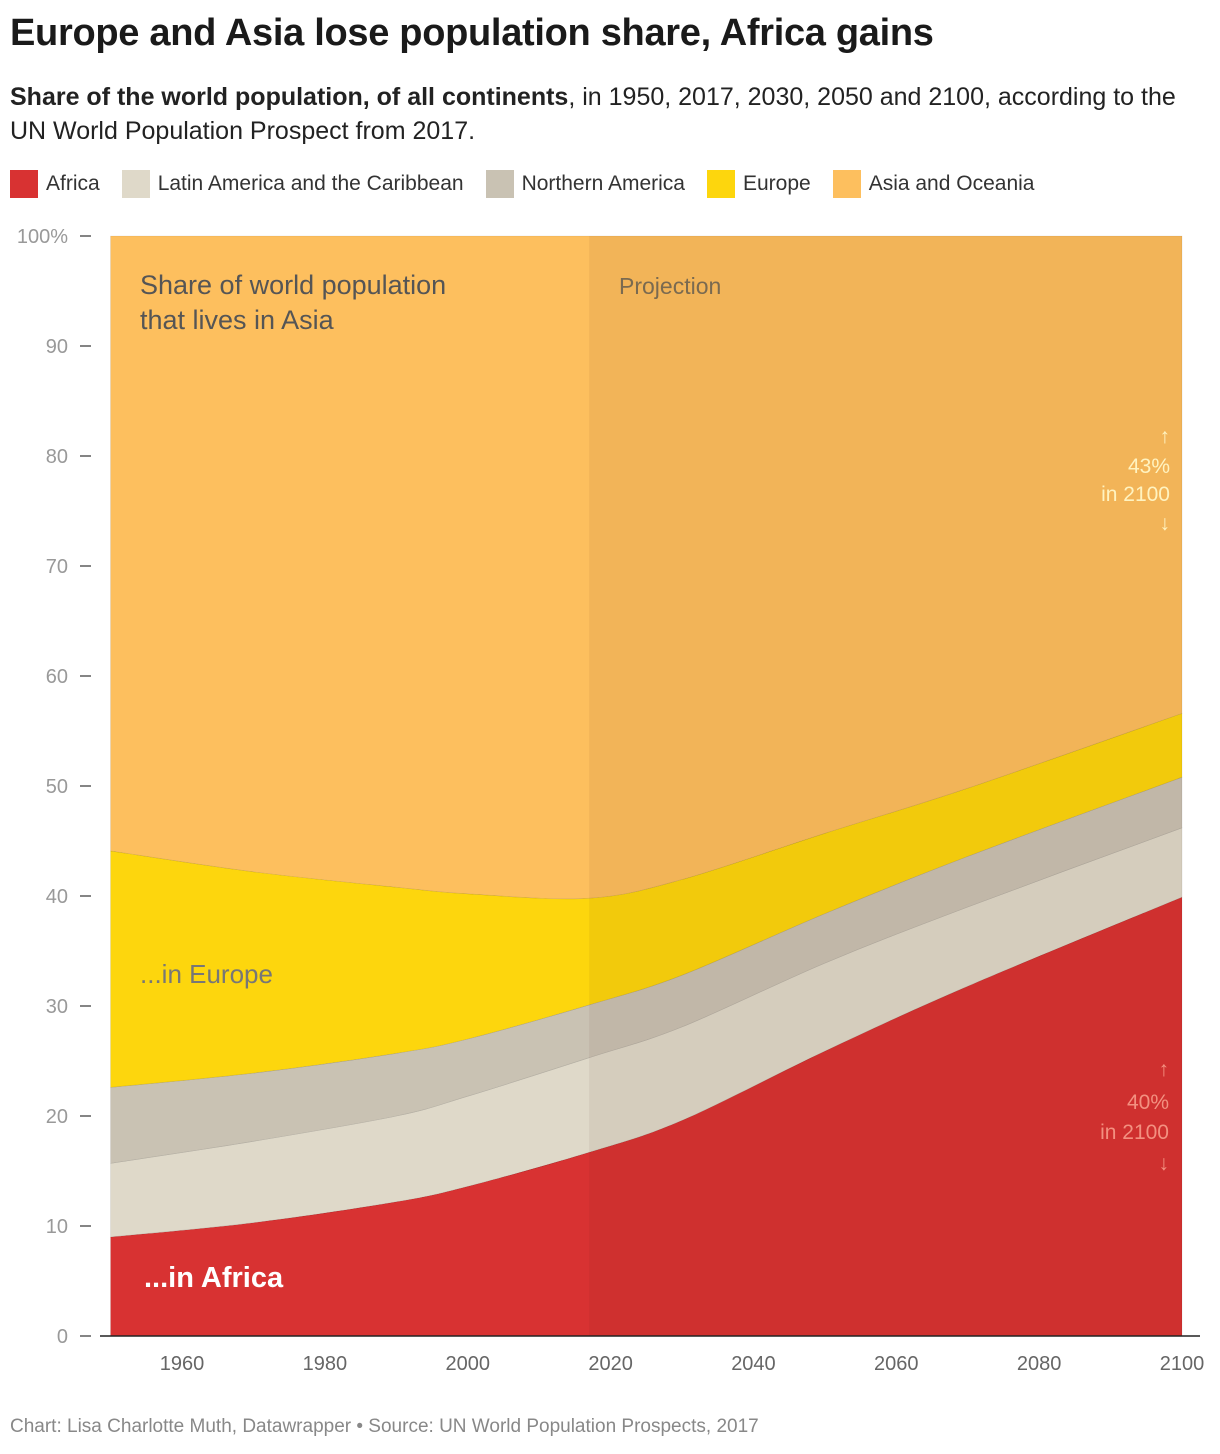  What do you see at coordinates (73, 183) in the screenshot?
I see `legend-label: Africa` at bounding box center [73, 183].